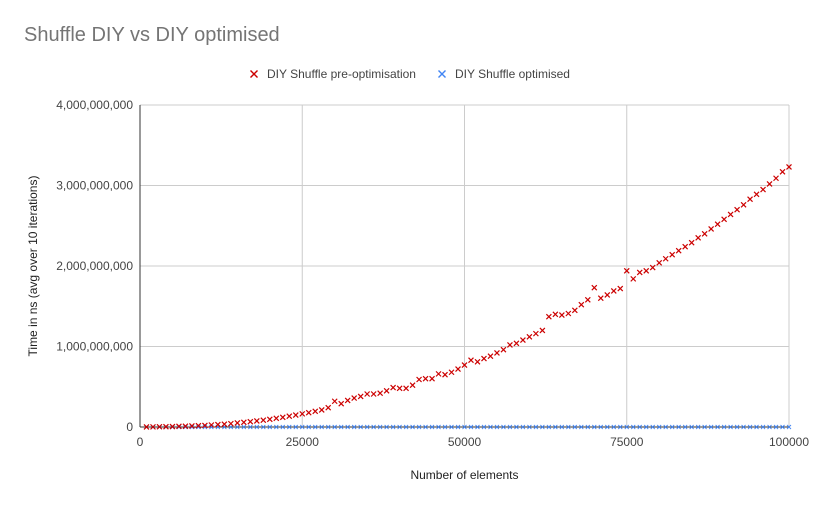 The height and width of the screenshot is (507, 819). I want to click on chart-title: Shuffle DIY vs DIY optimised, so click(152, 35).